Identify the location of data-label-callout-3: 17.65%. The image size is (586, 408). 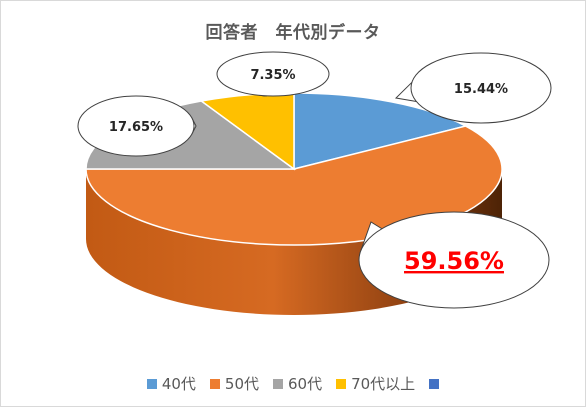
(137, 126).